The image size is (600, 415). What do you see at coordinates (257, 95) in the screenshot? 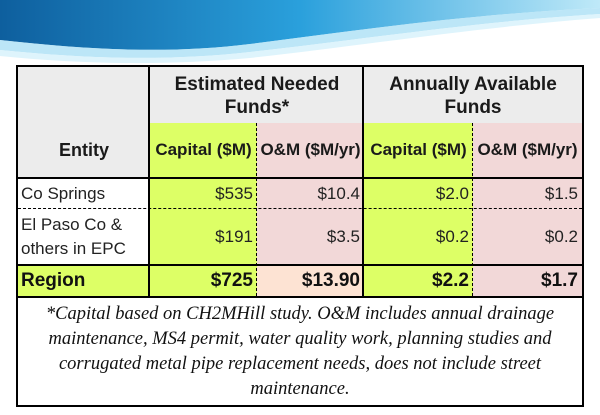
I see `header-estimated-needed: Estimated Needed Funds*` at bounding box center [257, 95].